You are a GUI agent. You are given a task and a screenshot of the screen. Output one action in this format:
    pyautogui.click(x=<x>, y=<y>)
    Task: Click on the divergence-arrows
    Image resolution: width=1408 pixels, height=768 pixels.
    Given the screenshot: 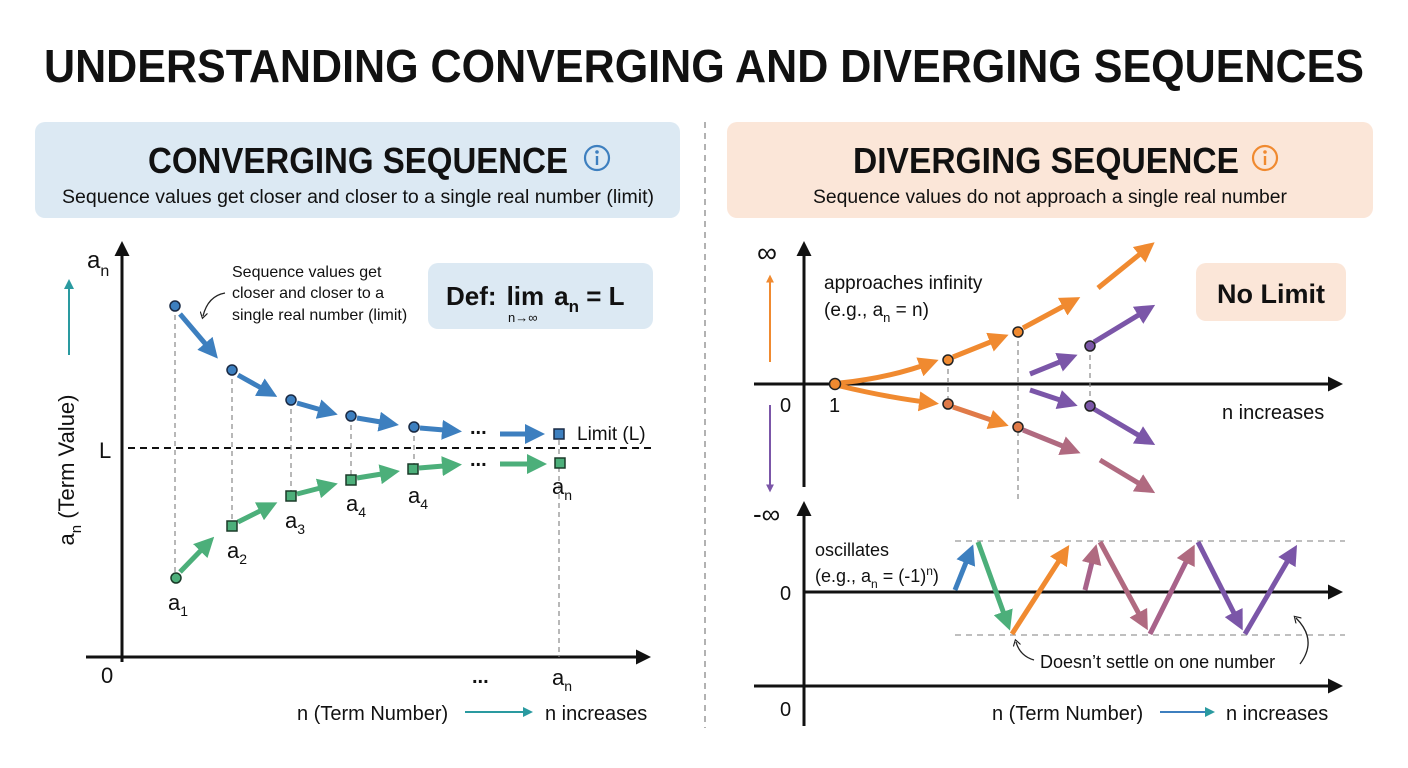 What is the action you would take?
    pyautogui.click(x=997, y=368)
    